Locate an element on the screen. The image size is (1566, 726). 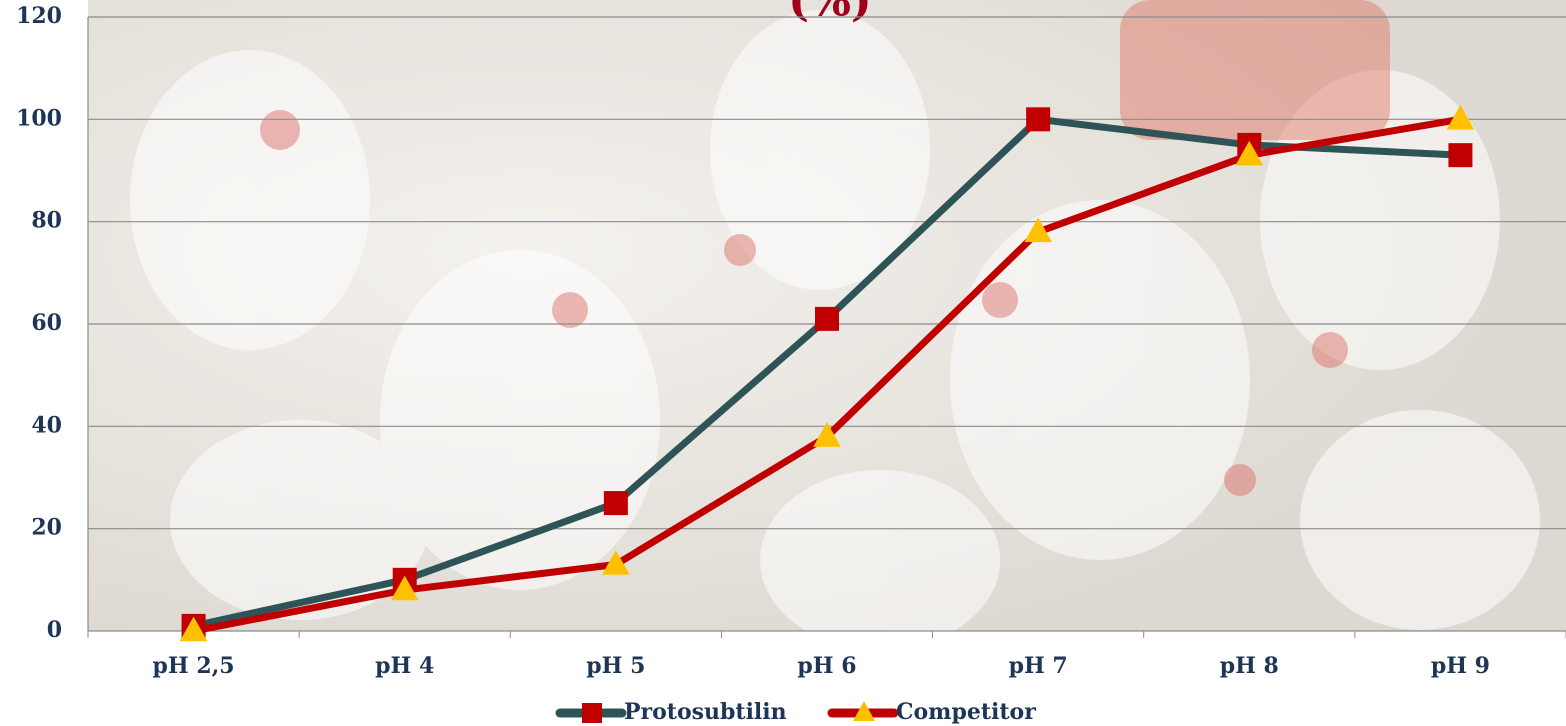
chart-title: (%) is located at coordinates (829, 13).